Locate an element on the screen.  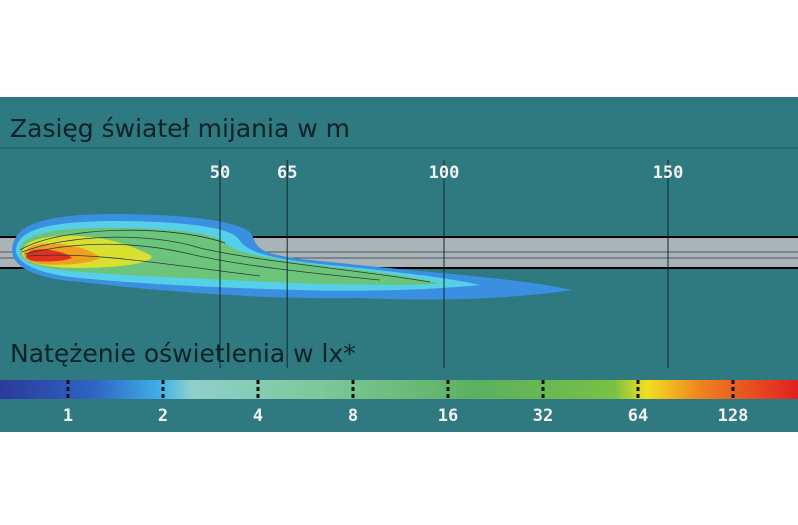
scale-label: 1 is located at coordinates (68, 416).